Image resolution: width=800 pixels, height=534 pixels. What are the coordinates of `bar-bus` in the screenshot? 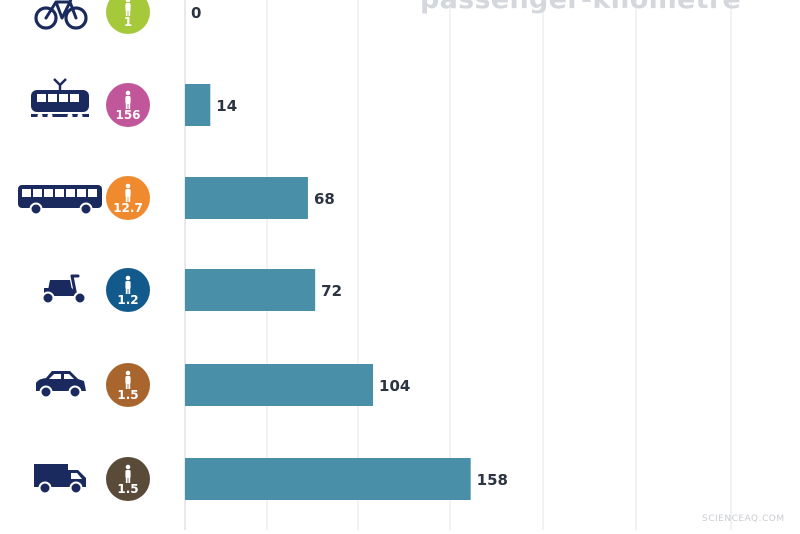 It's located at (246, 198).